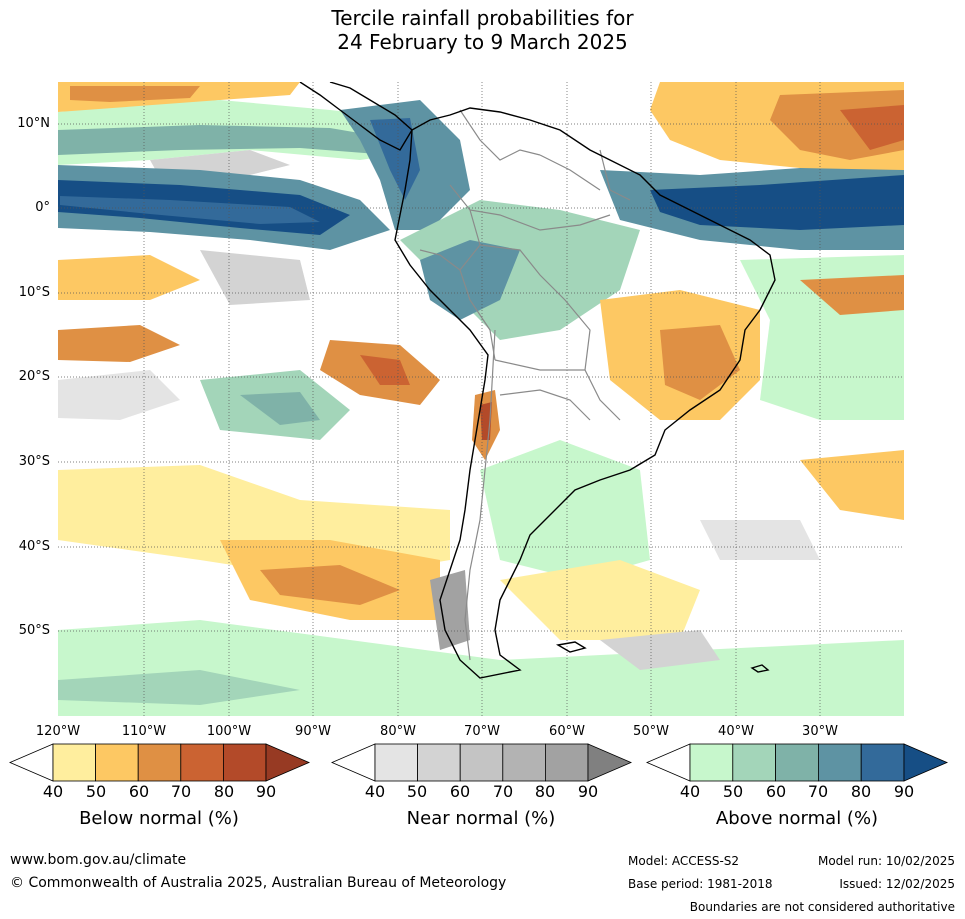  What do you see at coordinates (330, 585) in the screenshot?
I see `field-below-south-pacific-core` at bounding box center [330, 585].